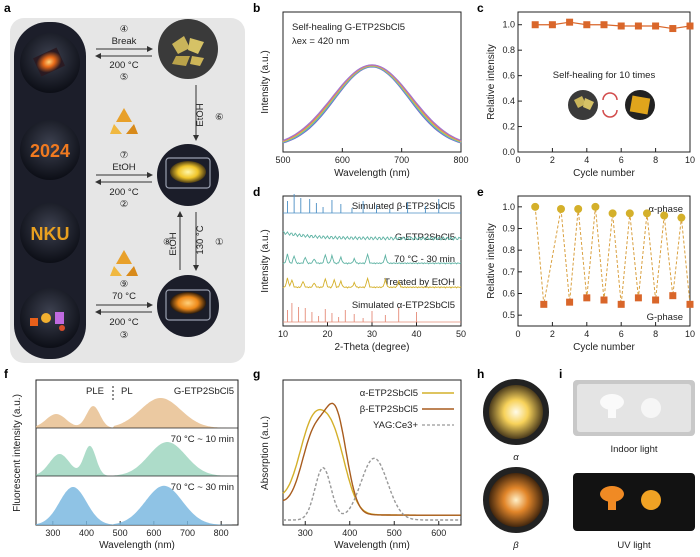  I want to click on plot-frame-g, so click(372, 452).